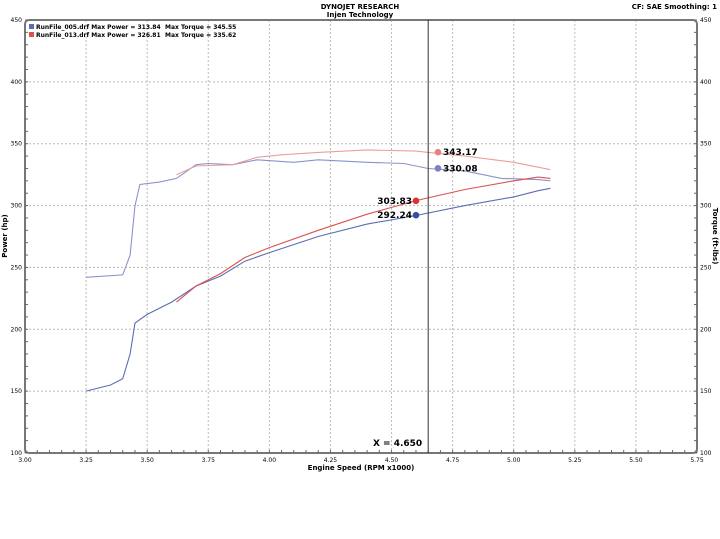 The image size is (720, 539). Describe the element at coordinates (17, 267) in the screenshot. I see `y-tick-label: 250` at that location.